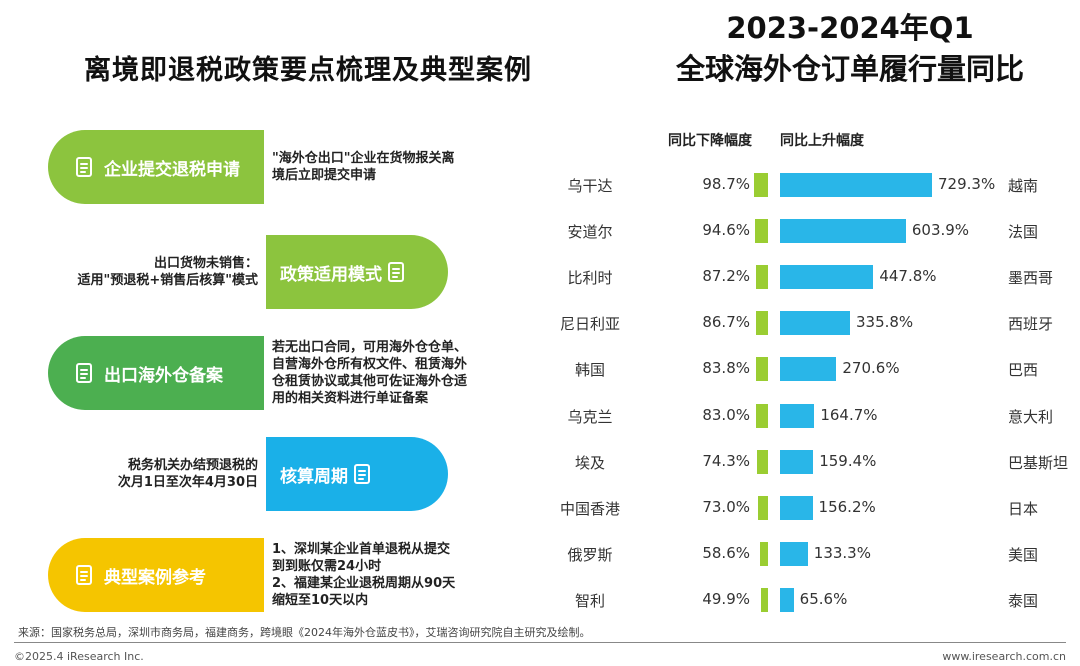  I want to click on data-label-increase: 164.7%, so click(849, 414).